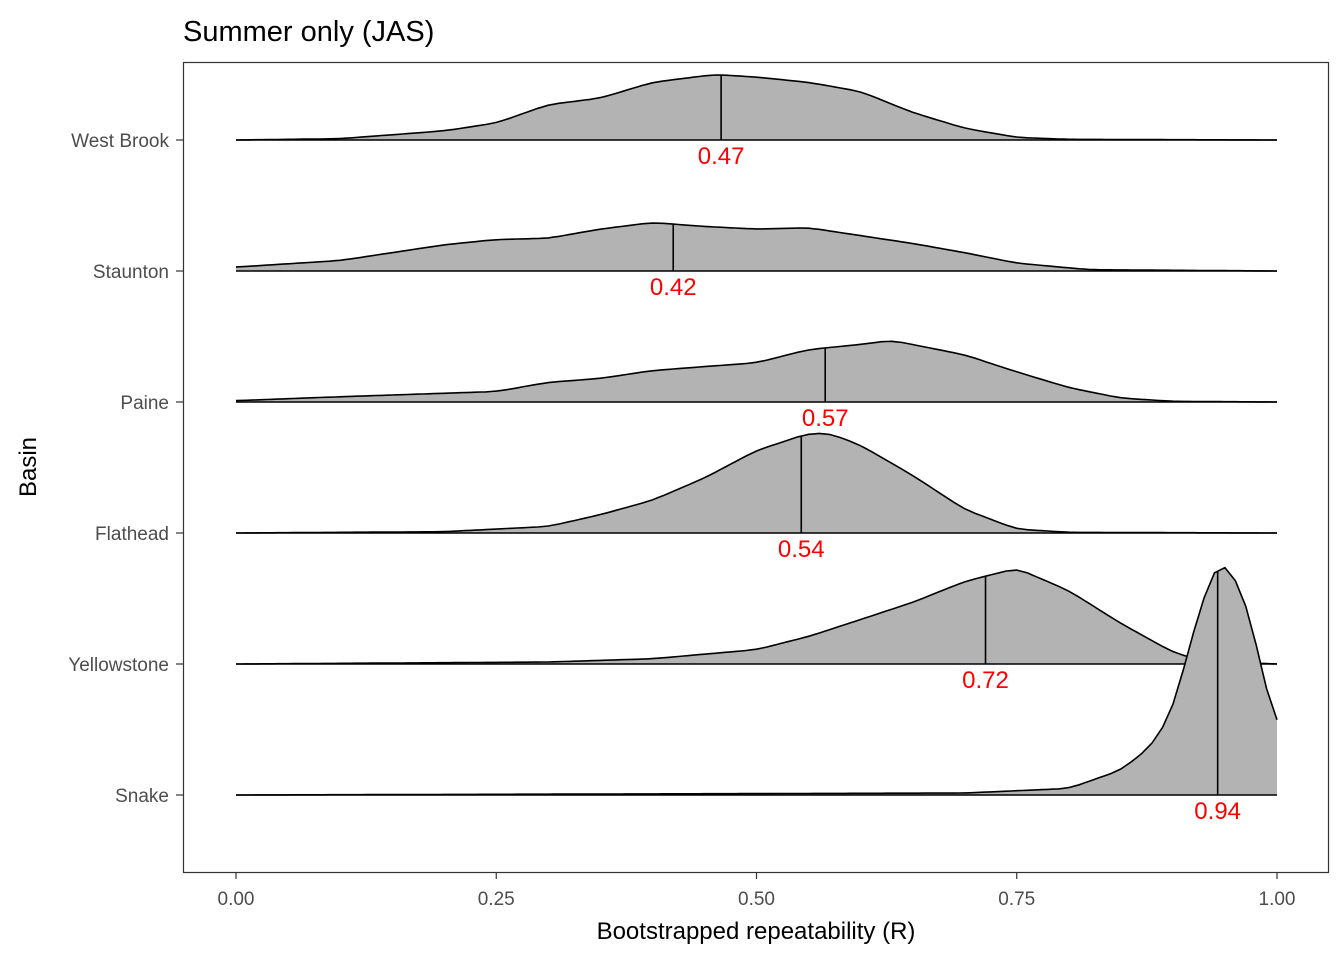 The height and width of the screenshot is (960, 1344). What do you see at coordinates (825, 418) in the screenshot?
I see `median-label: 0.57` at bounding box center [825, 418].